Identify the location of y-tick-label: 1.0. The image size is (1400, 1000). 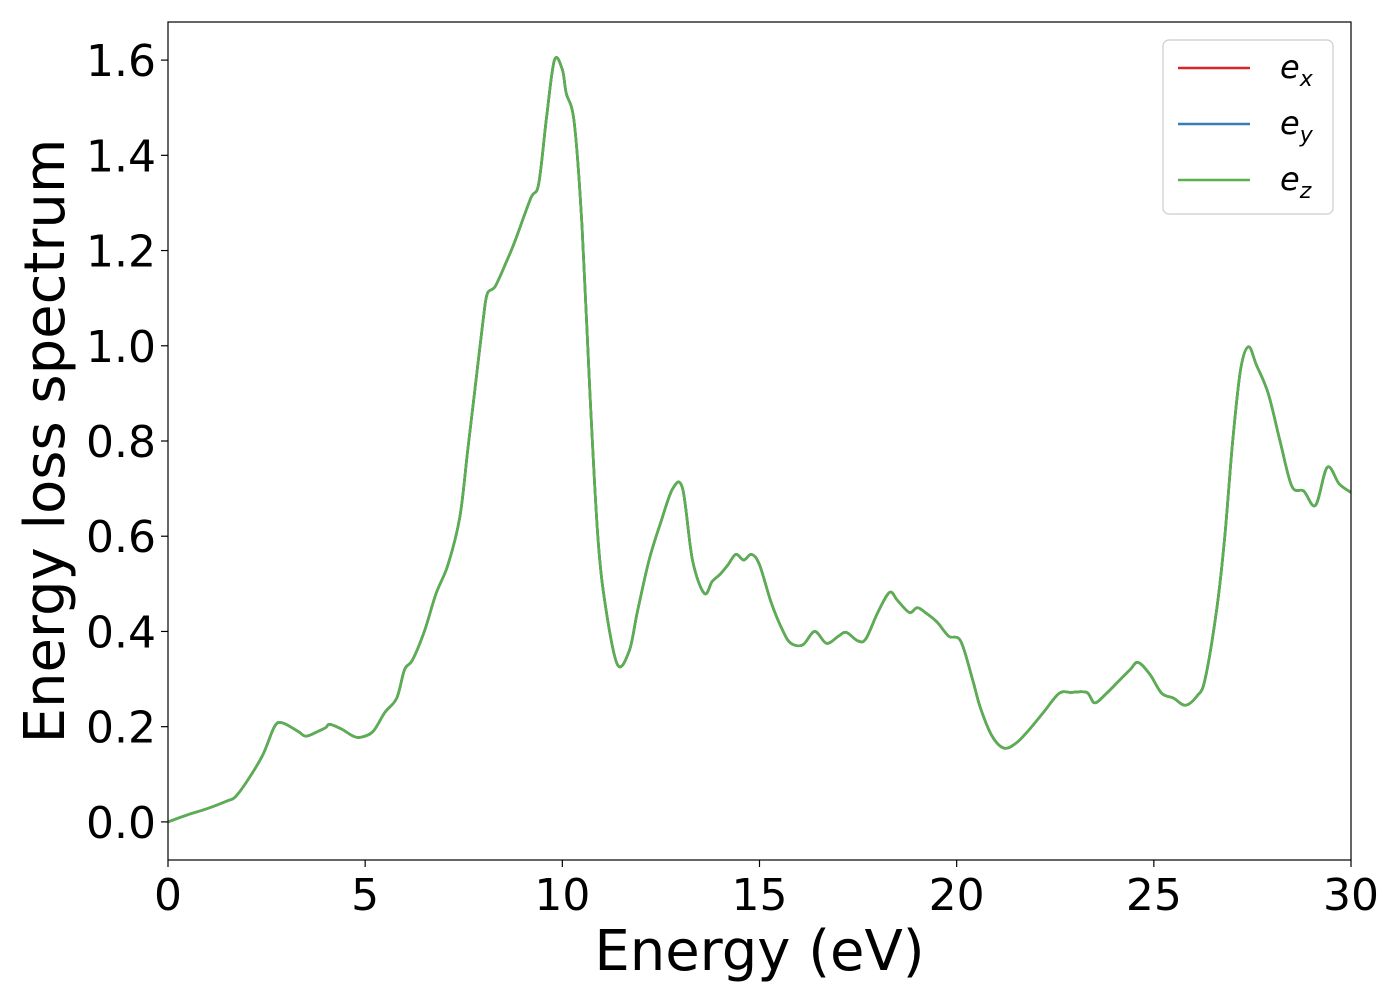
(121, 347).